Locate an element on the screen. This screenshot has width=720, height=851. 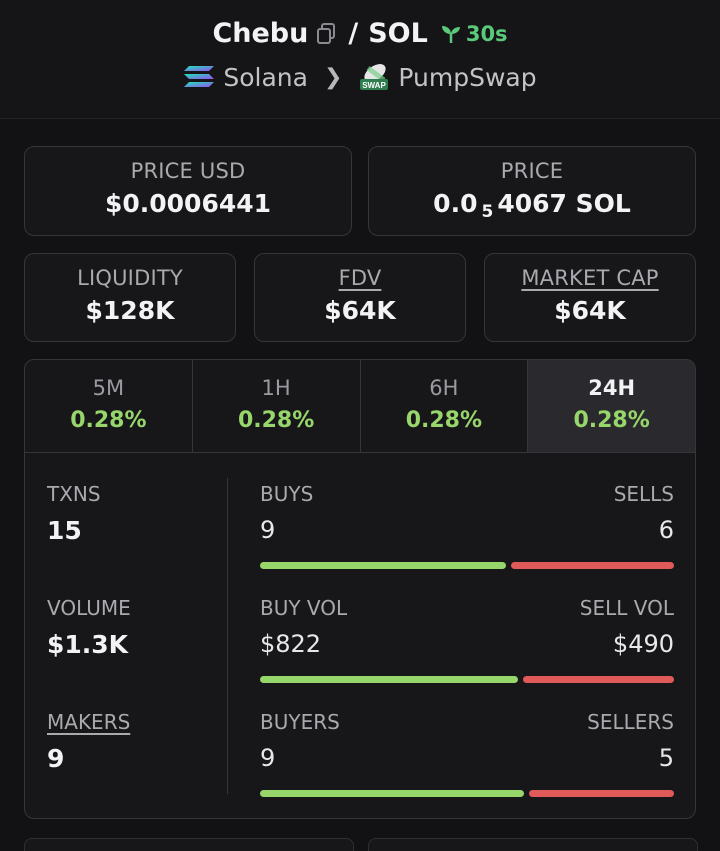
makers-label: MAKERS is located at coordinates (89, 722).